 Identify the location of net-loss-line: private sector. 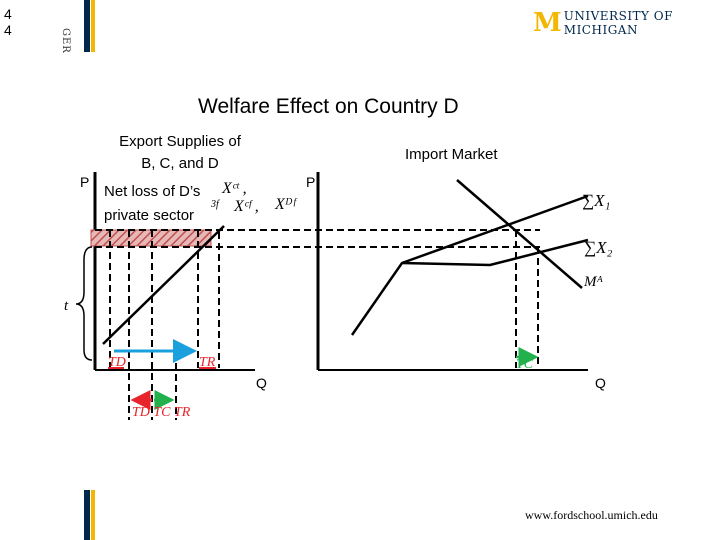
(149, 215).